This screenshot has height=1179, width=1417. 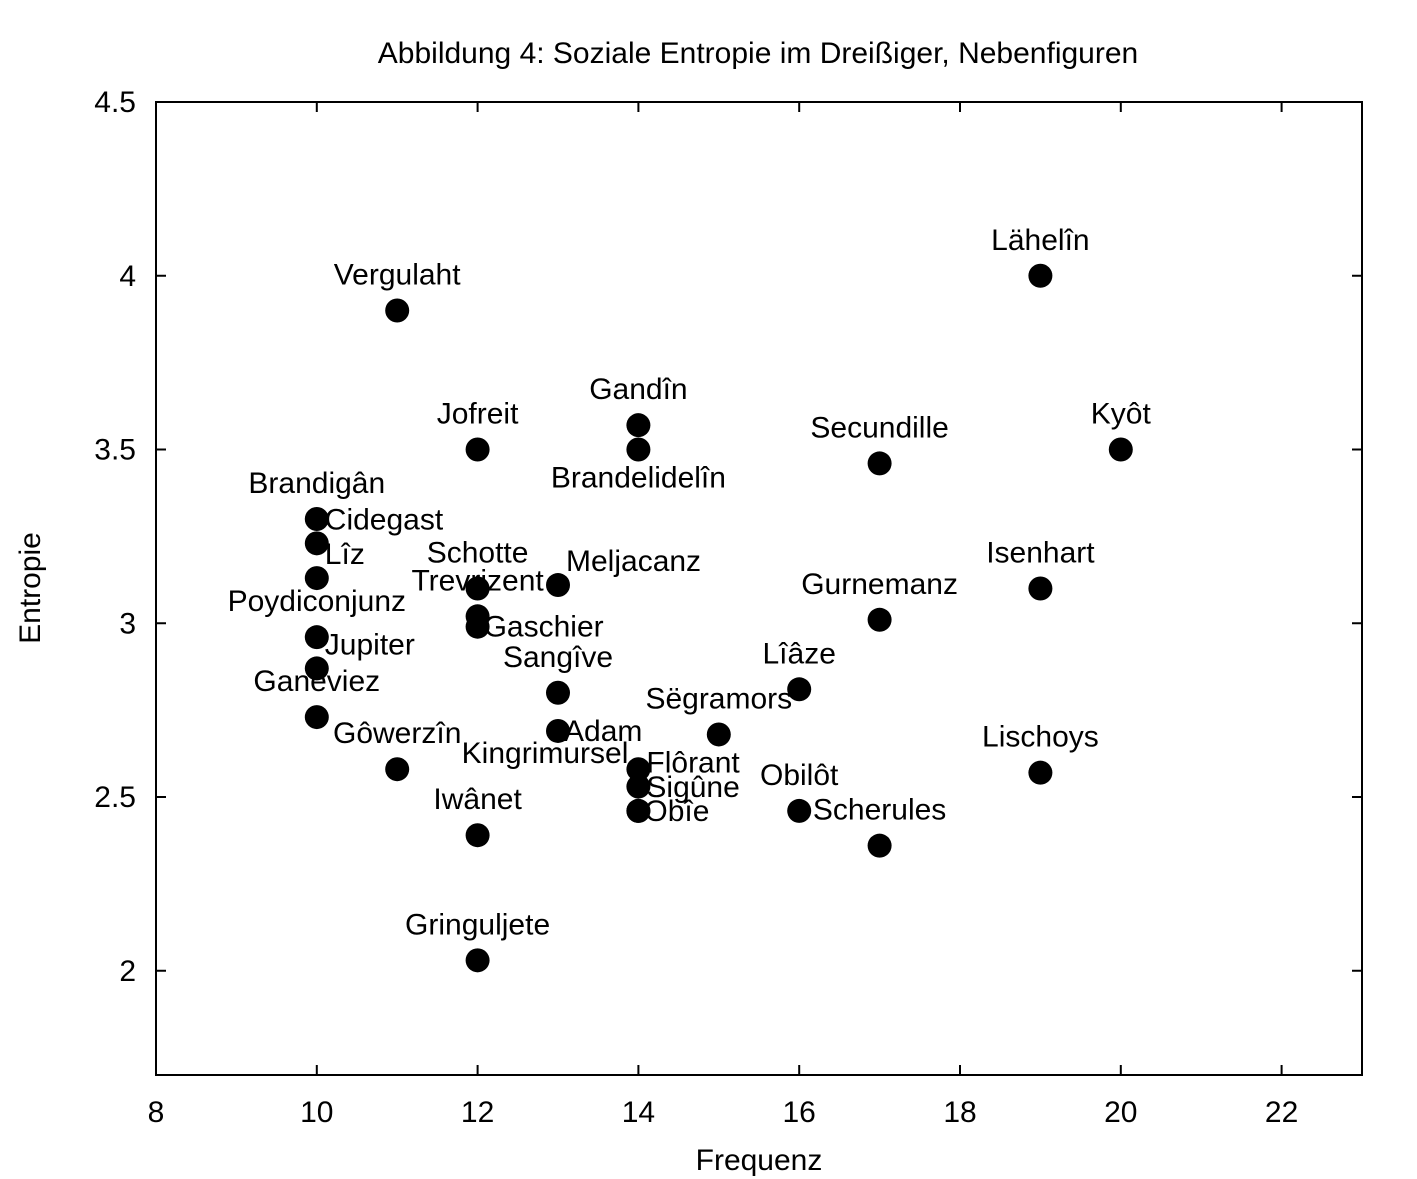 I want to click on x-tick-label: 16, so click(x=799, y=1112).